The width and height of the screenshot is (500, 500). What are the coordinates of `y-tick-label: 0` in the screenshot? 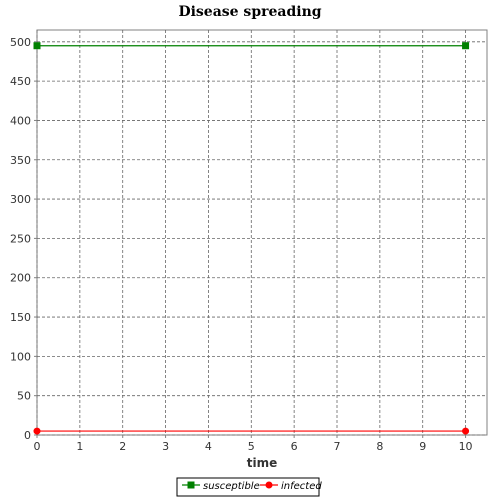 It's located at (27, 435).